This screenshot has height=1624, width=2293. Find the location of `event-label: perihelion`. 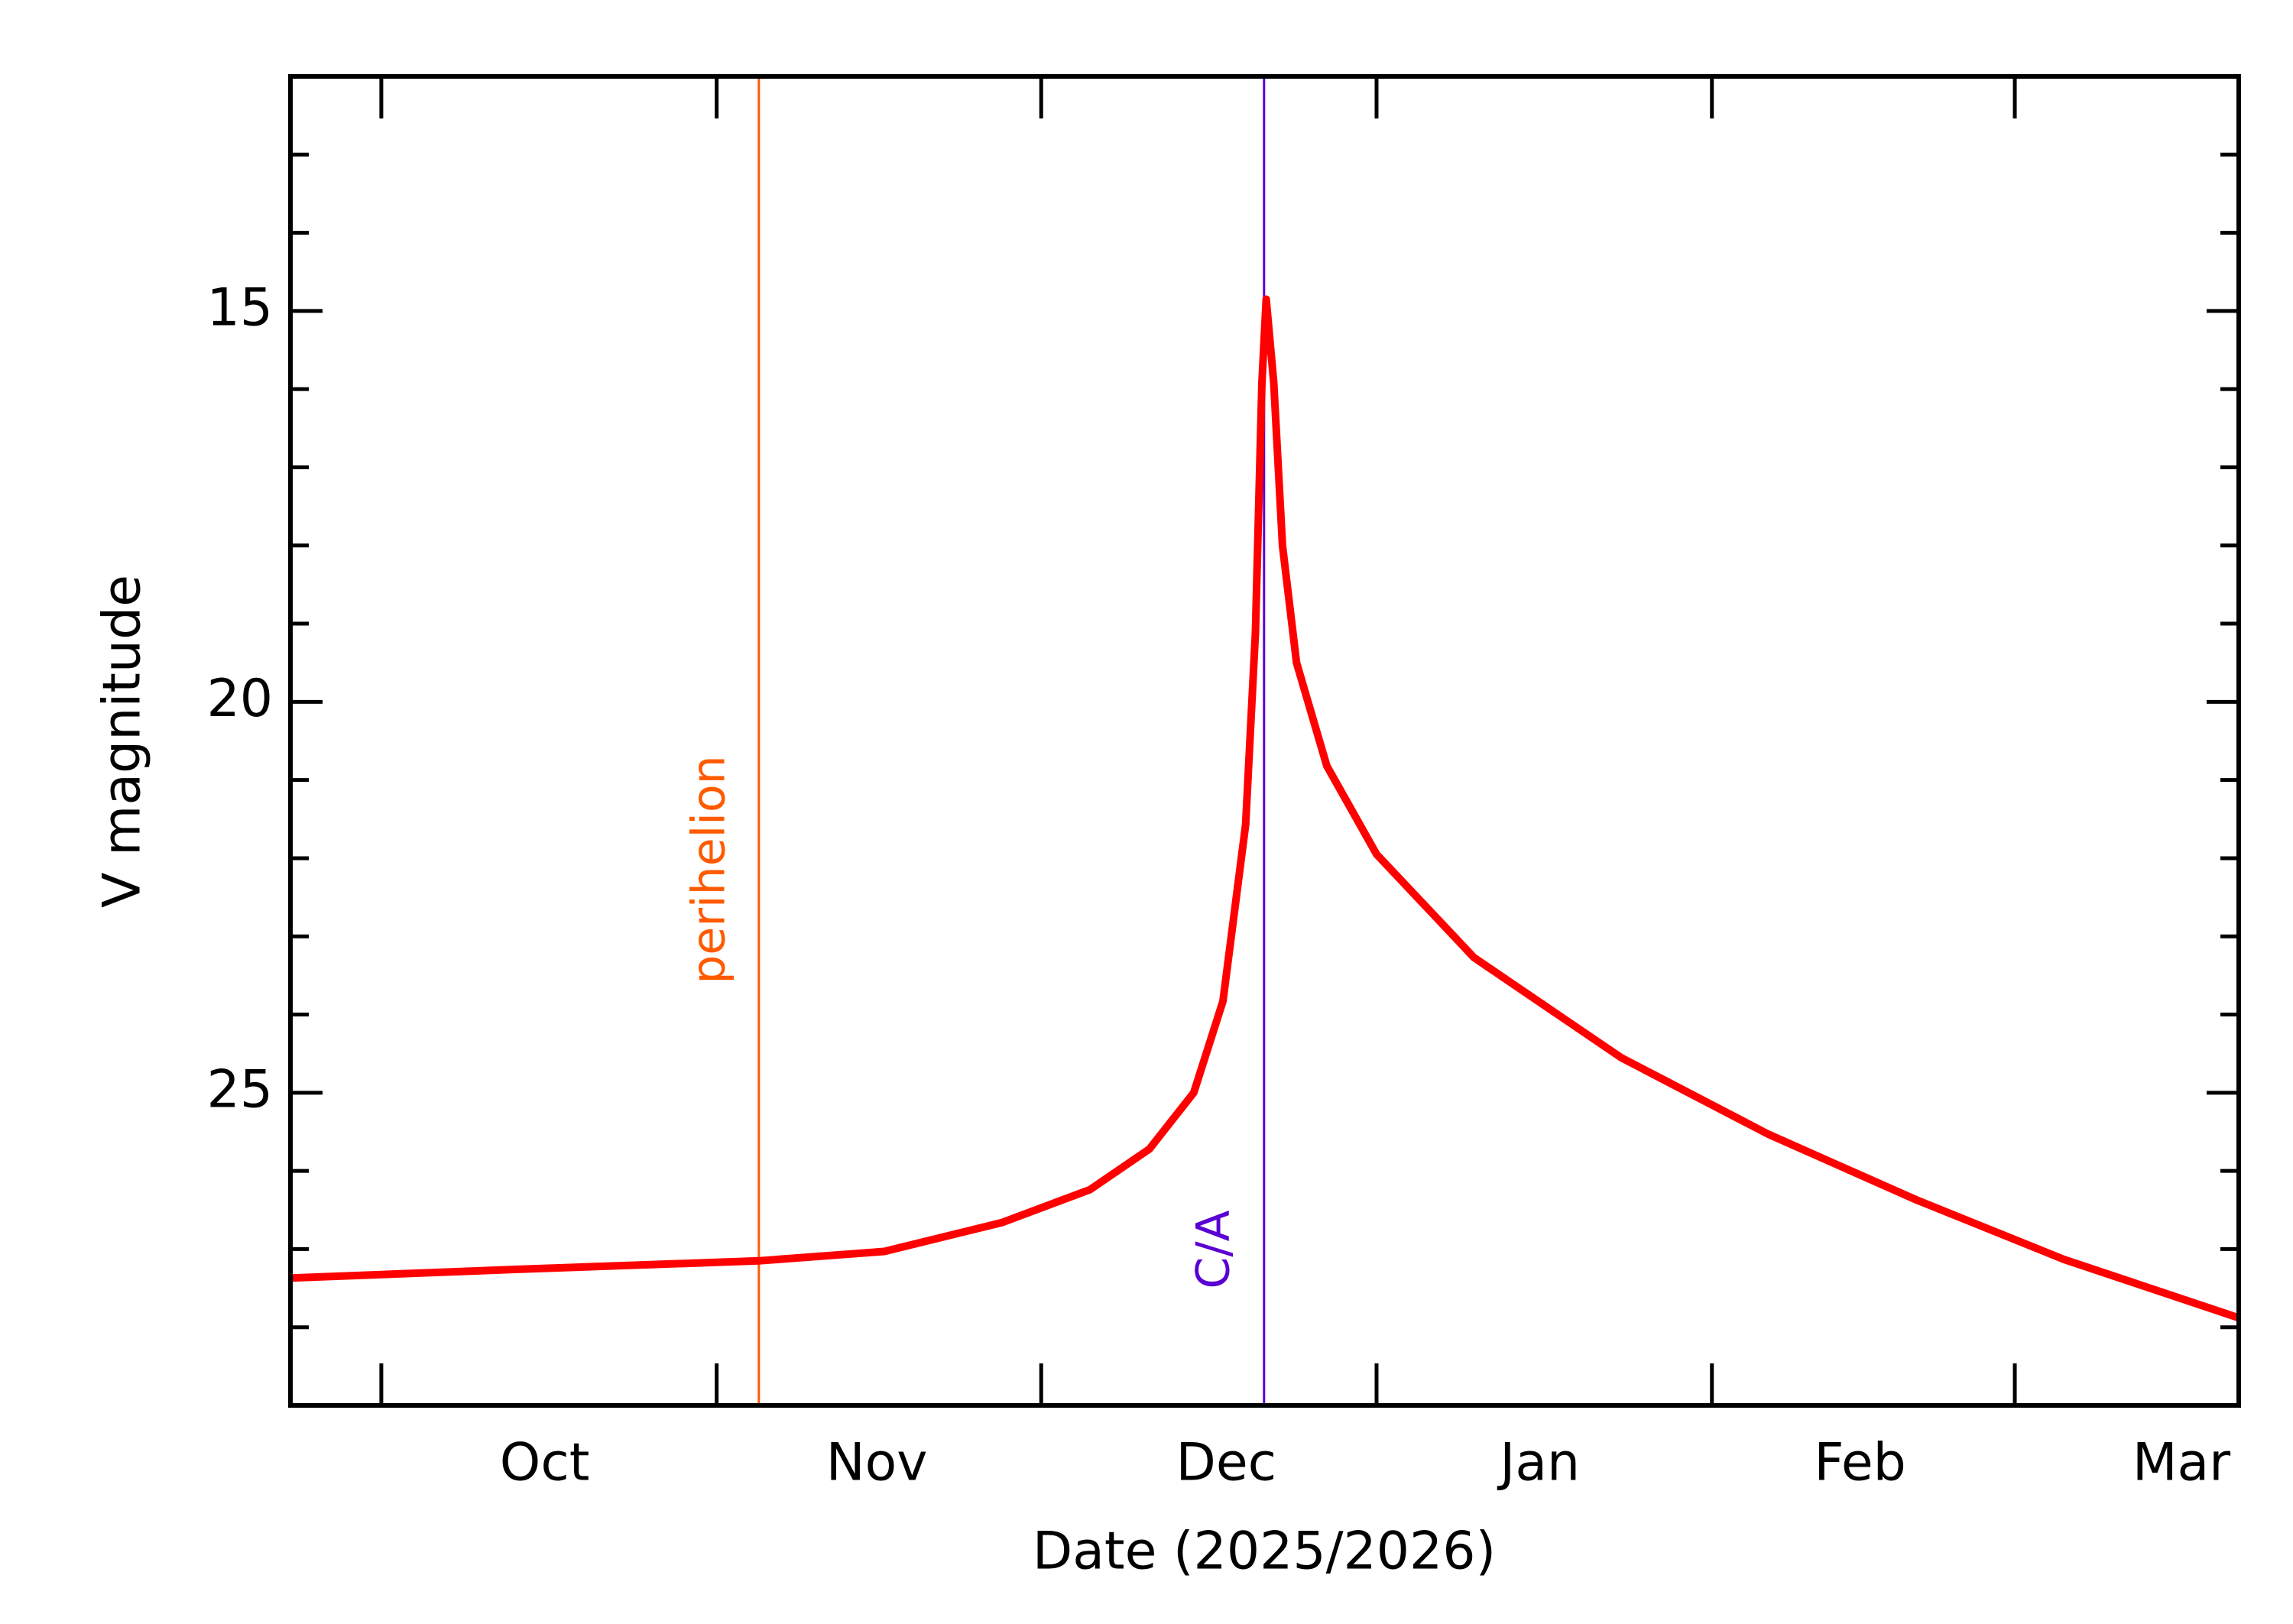

event-label: perihelion is located at coordinates (709, 869).